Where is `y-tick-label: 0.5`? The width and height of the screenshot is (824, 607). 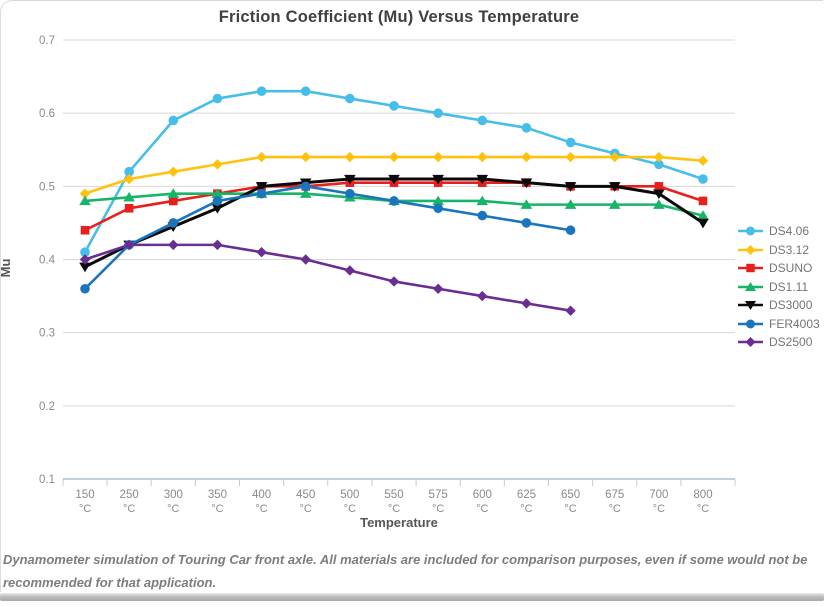 y-tick-label: 0.5 is located at coordinates (47, 187).